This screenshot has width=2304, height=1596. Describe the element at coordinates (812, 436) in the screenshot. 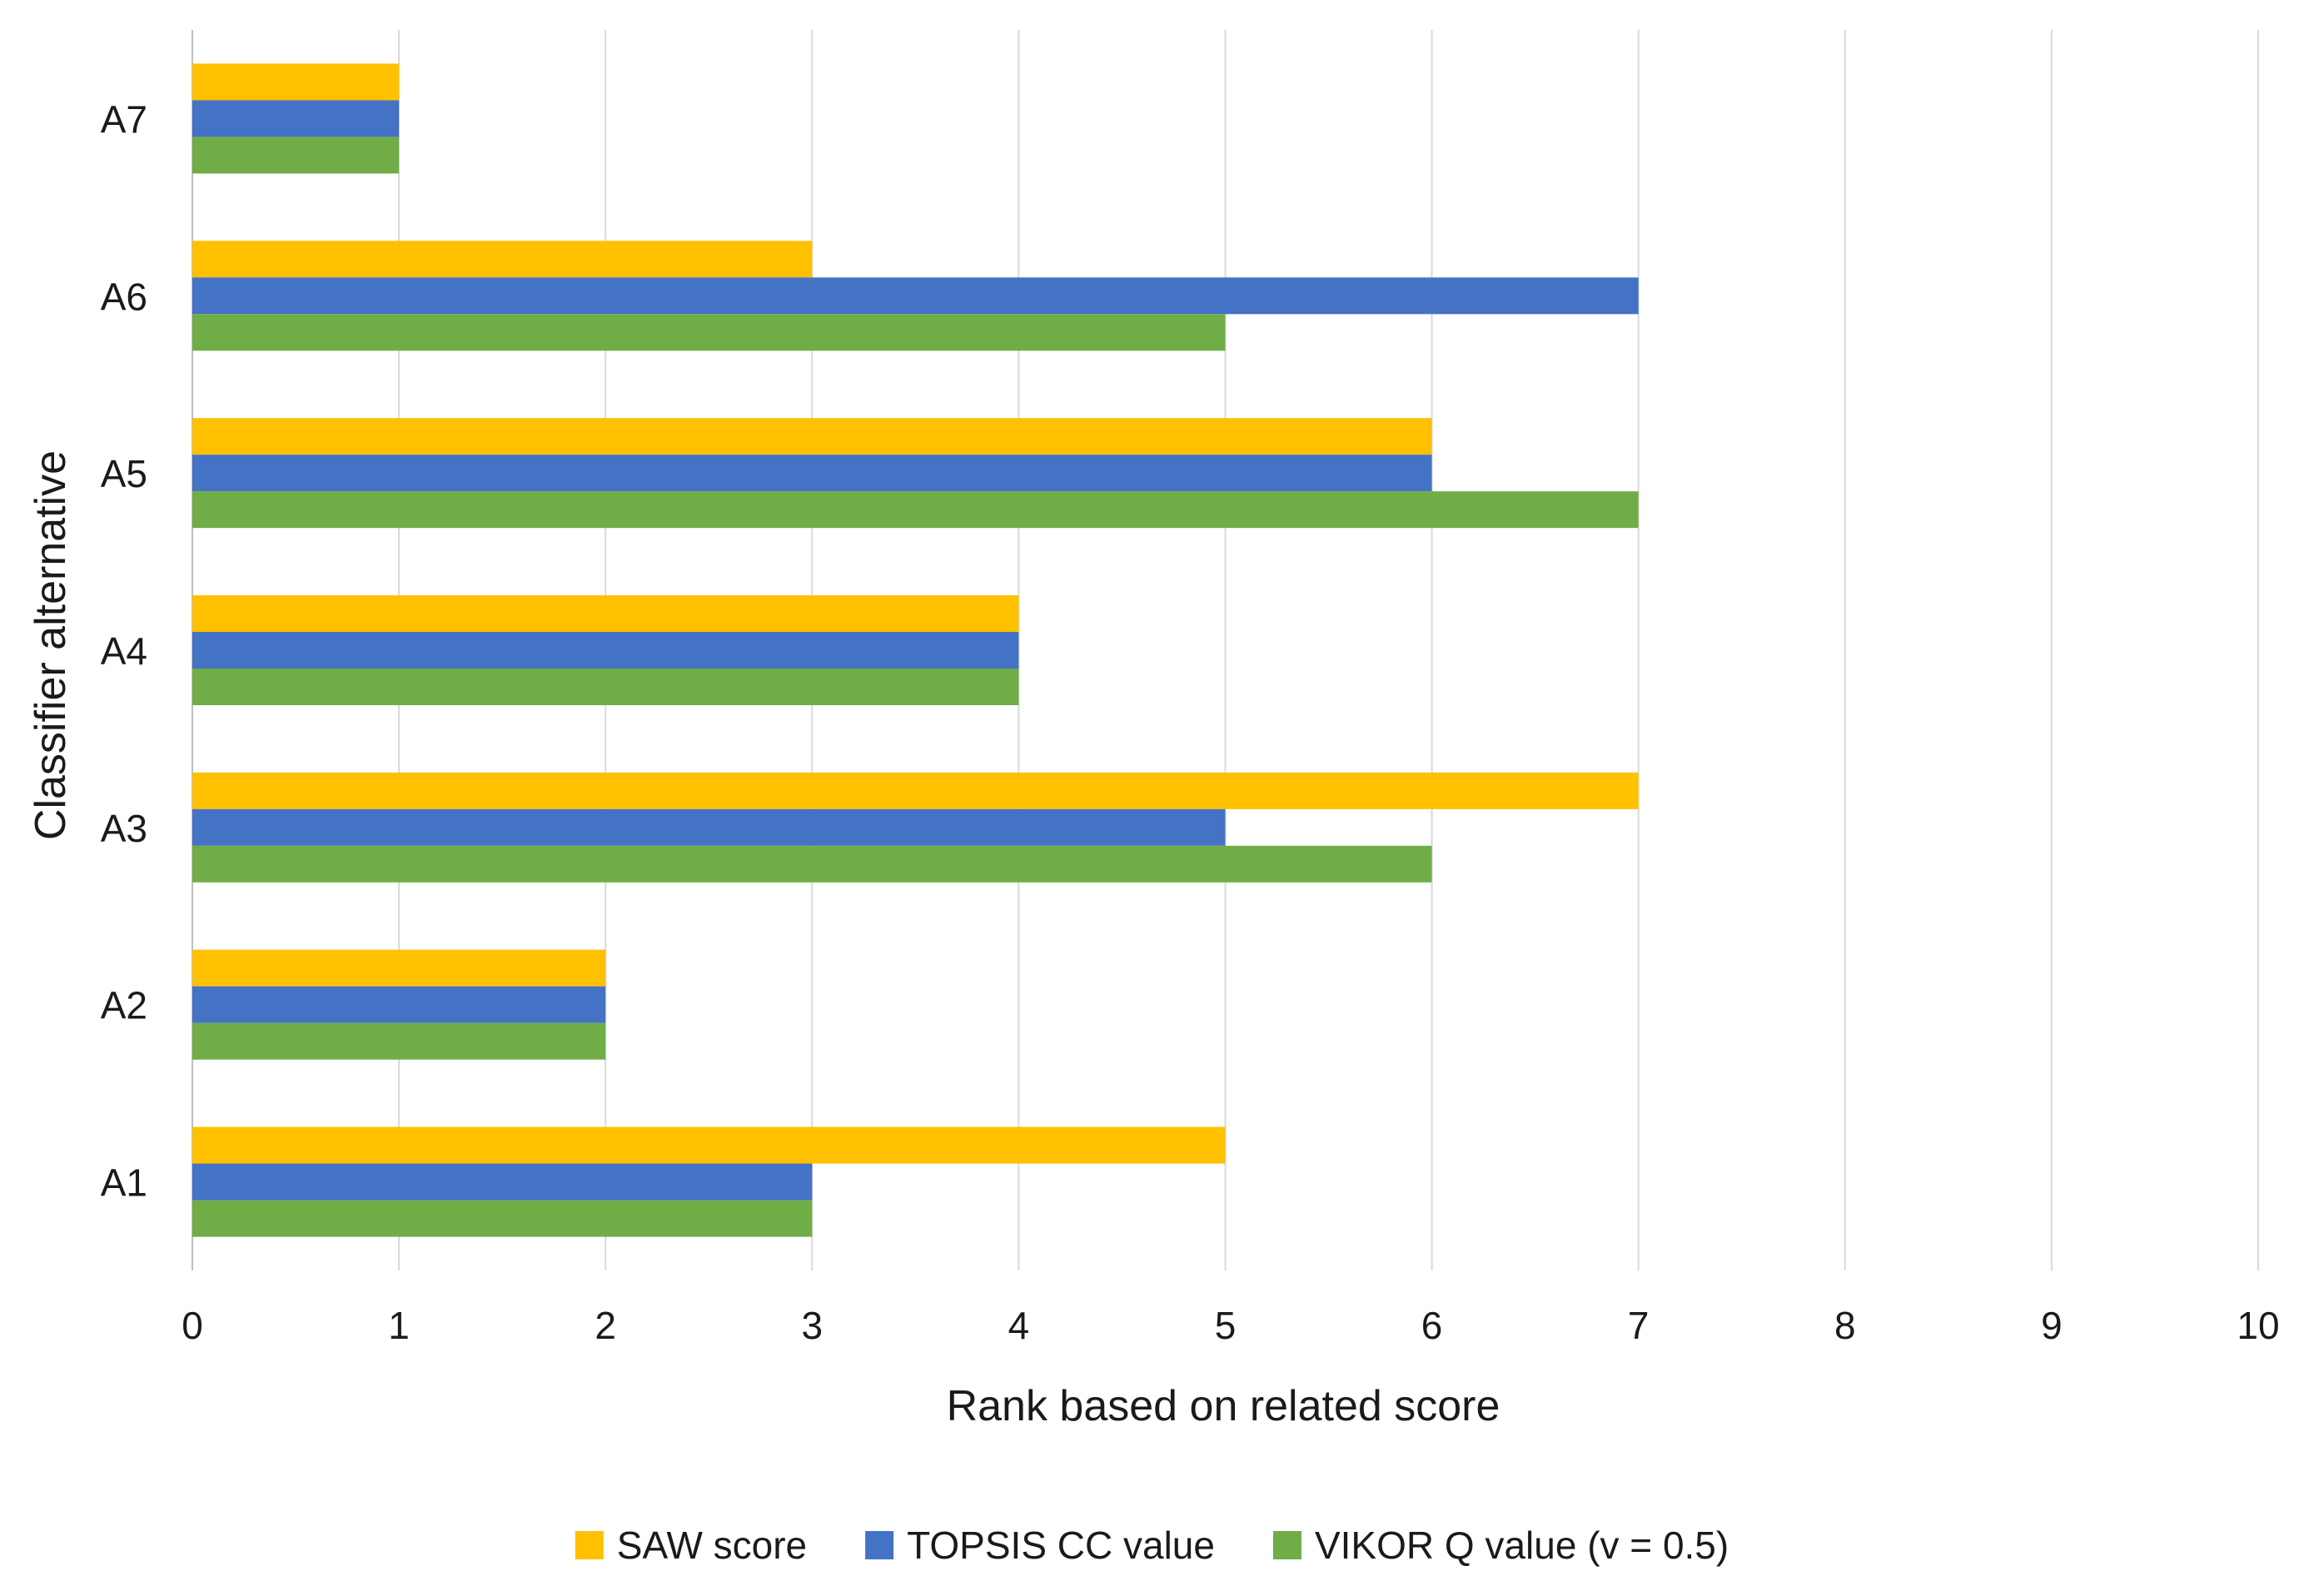

I see `bar-a5-saw-score` at that location.